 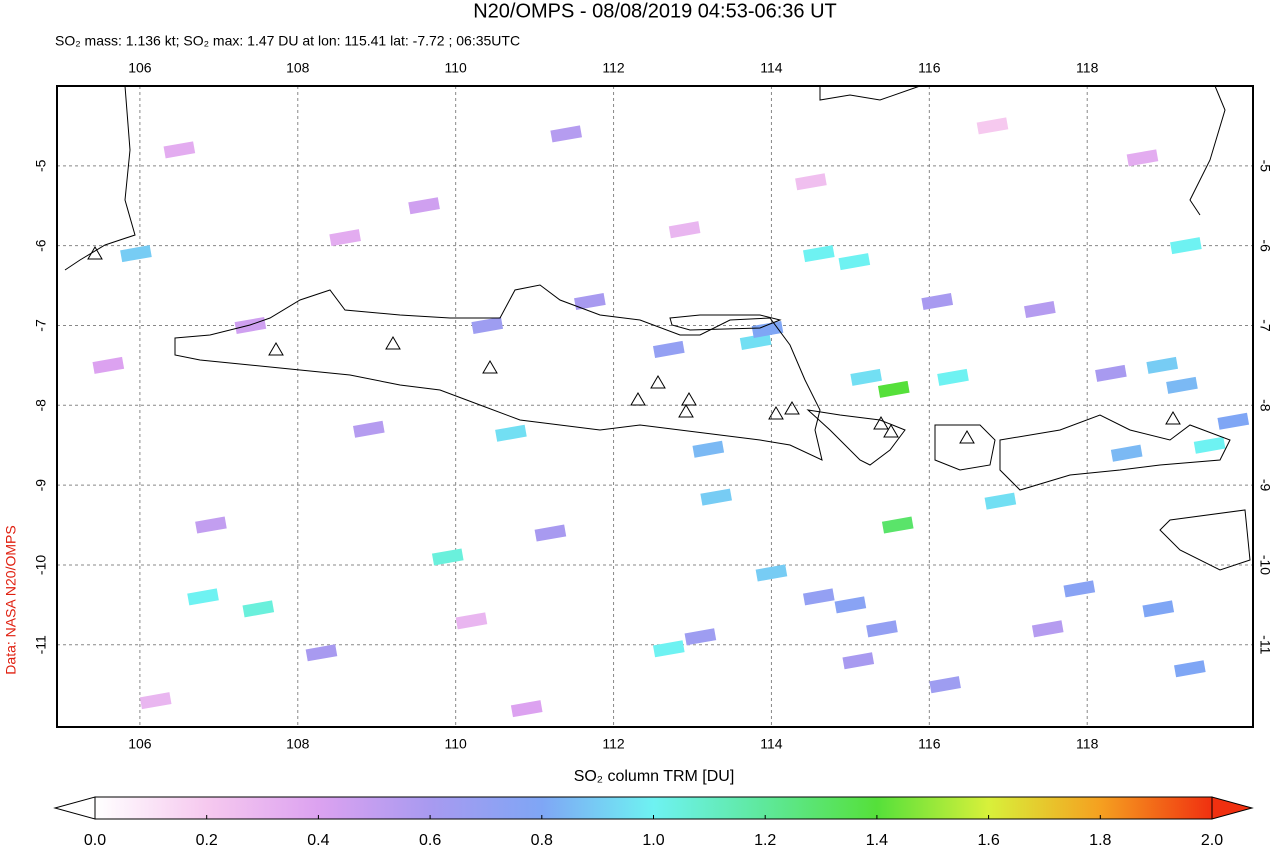 What do you see at coordinates (318, 840) in the screenshot?
I see `colorbar-tick-label: 0.4` at bounding box center [318, 840].